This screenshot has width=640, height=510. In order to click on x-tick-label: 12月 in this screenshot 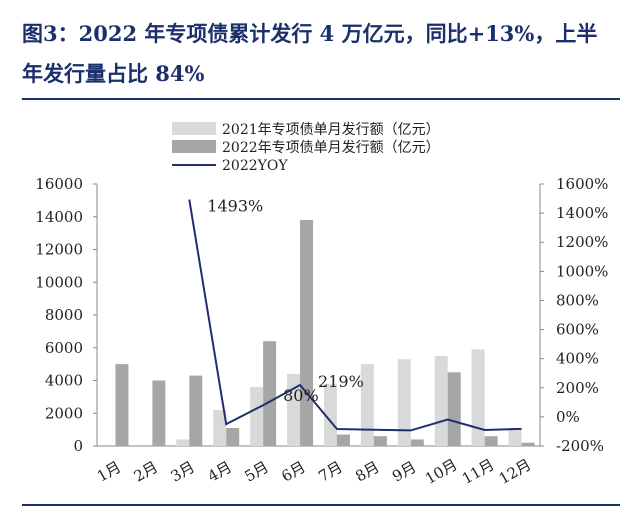, I will do `click(515, 471)`.